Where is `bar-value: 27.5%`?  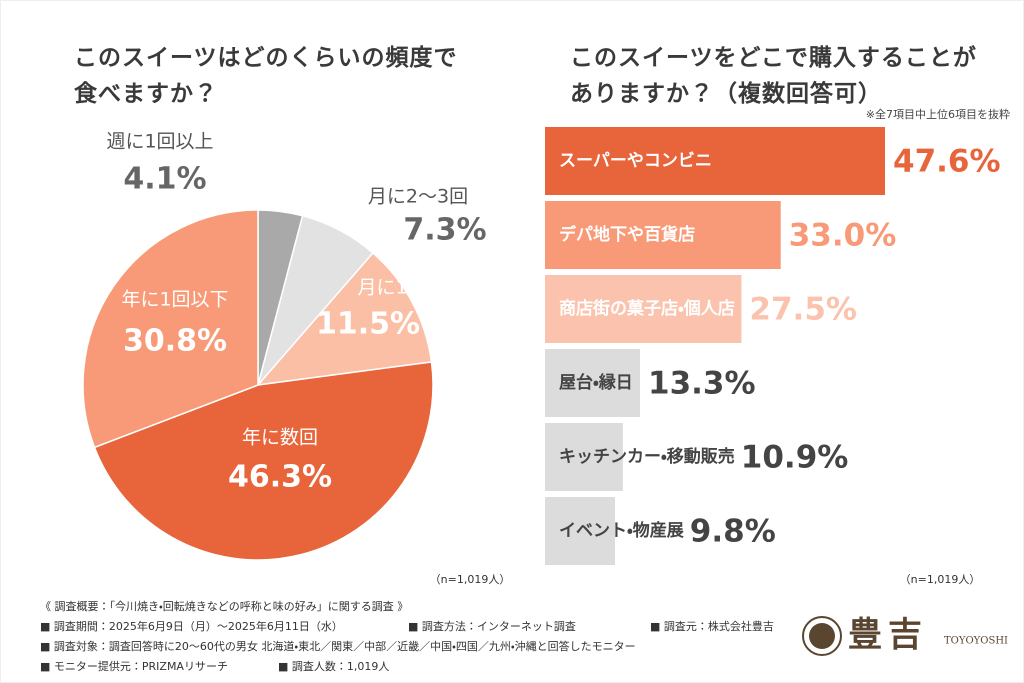
bar-value: 27.5% is located at coordinates (803, 310).